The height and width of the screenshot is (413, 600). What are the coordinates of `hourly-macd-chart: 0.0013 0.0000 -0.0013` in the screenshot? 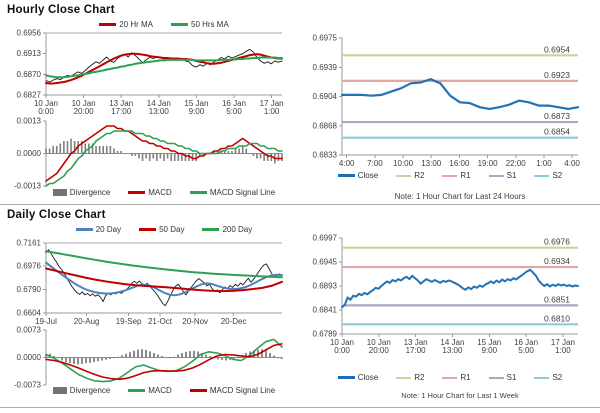 It's located at (148, 154).